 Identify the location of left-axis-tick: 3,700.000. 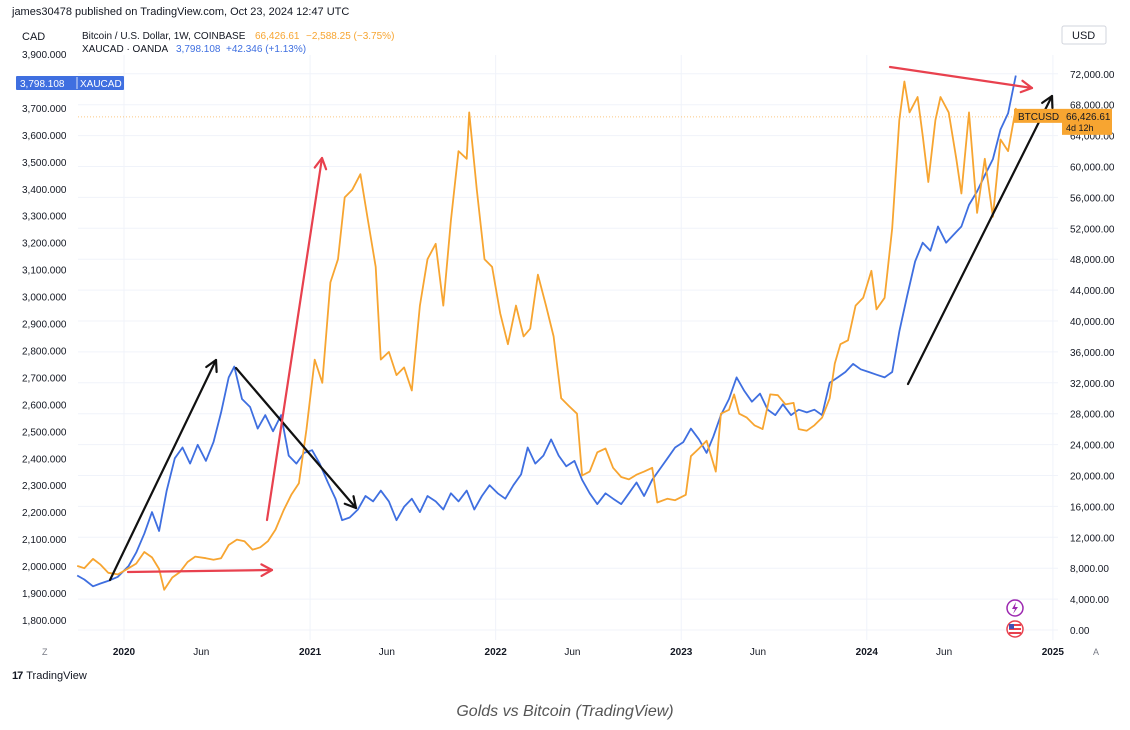
(44, 109).